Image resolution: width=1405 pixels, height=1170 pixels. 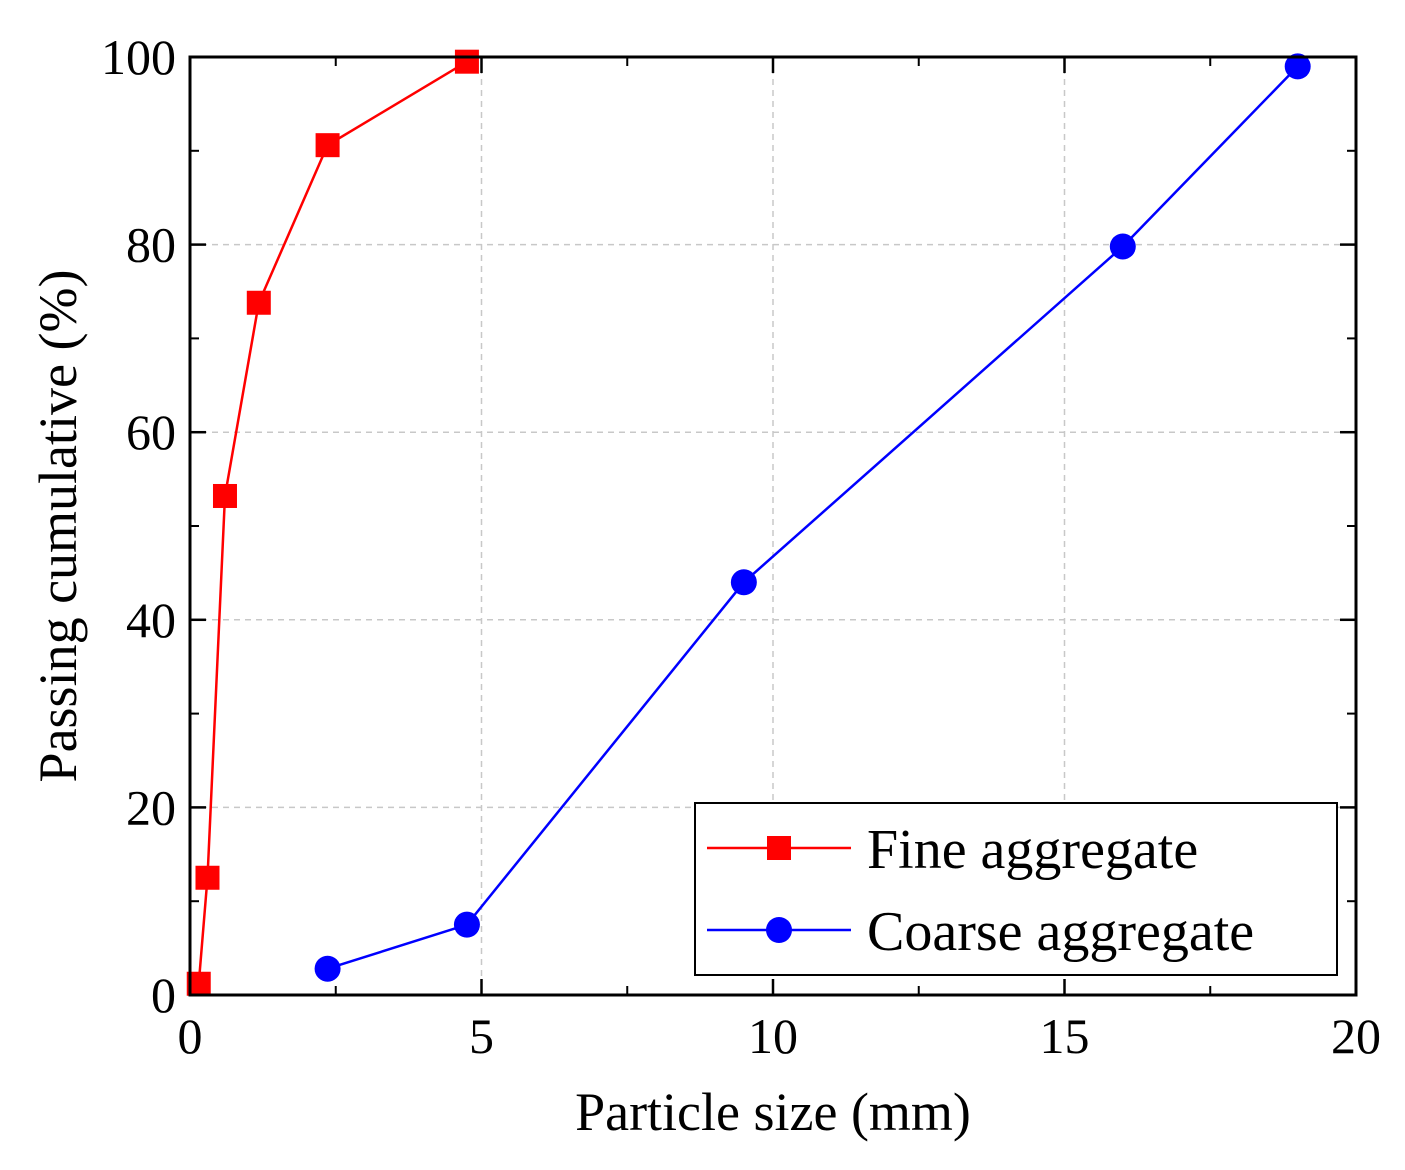 What do you see at coordinates (1356, 1036) in the screenshot?
I see `x-tick-label: 20` at bounding box center [1356, 1036].